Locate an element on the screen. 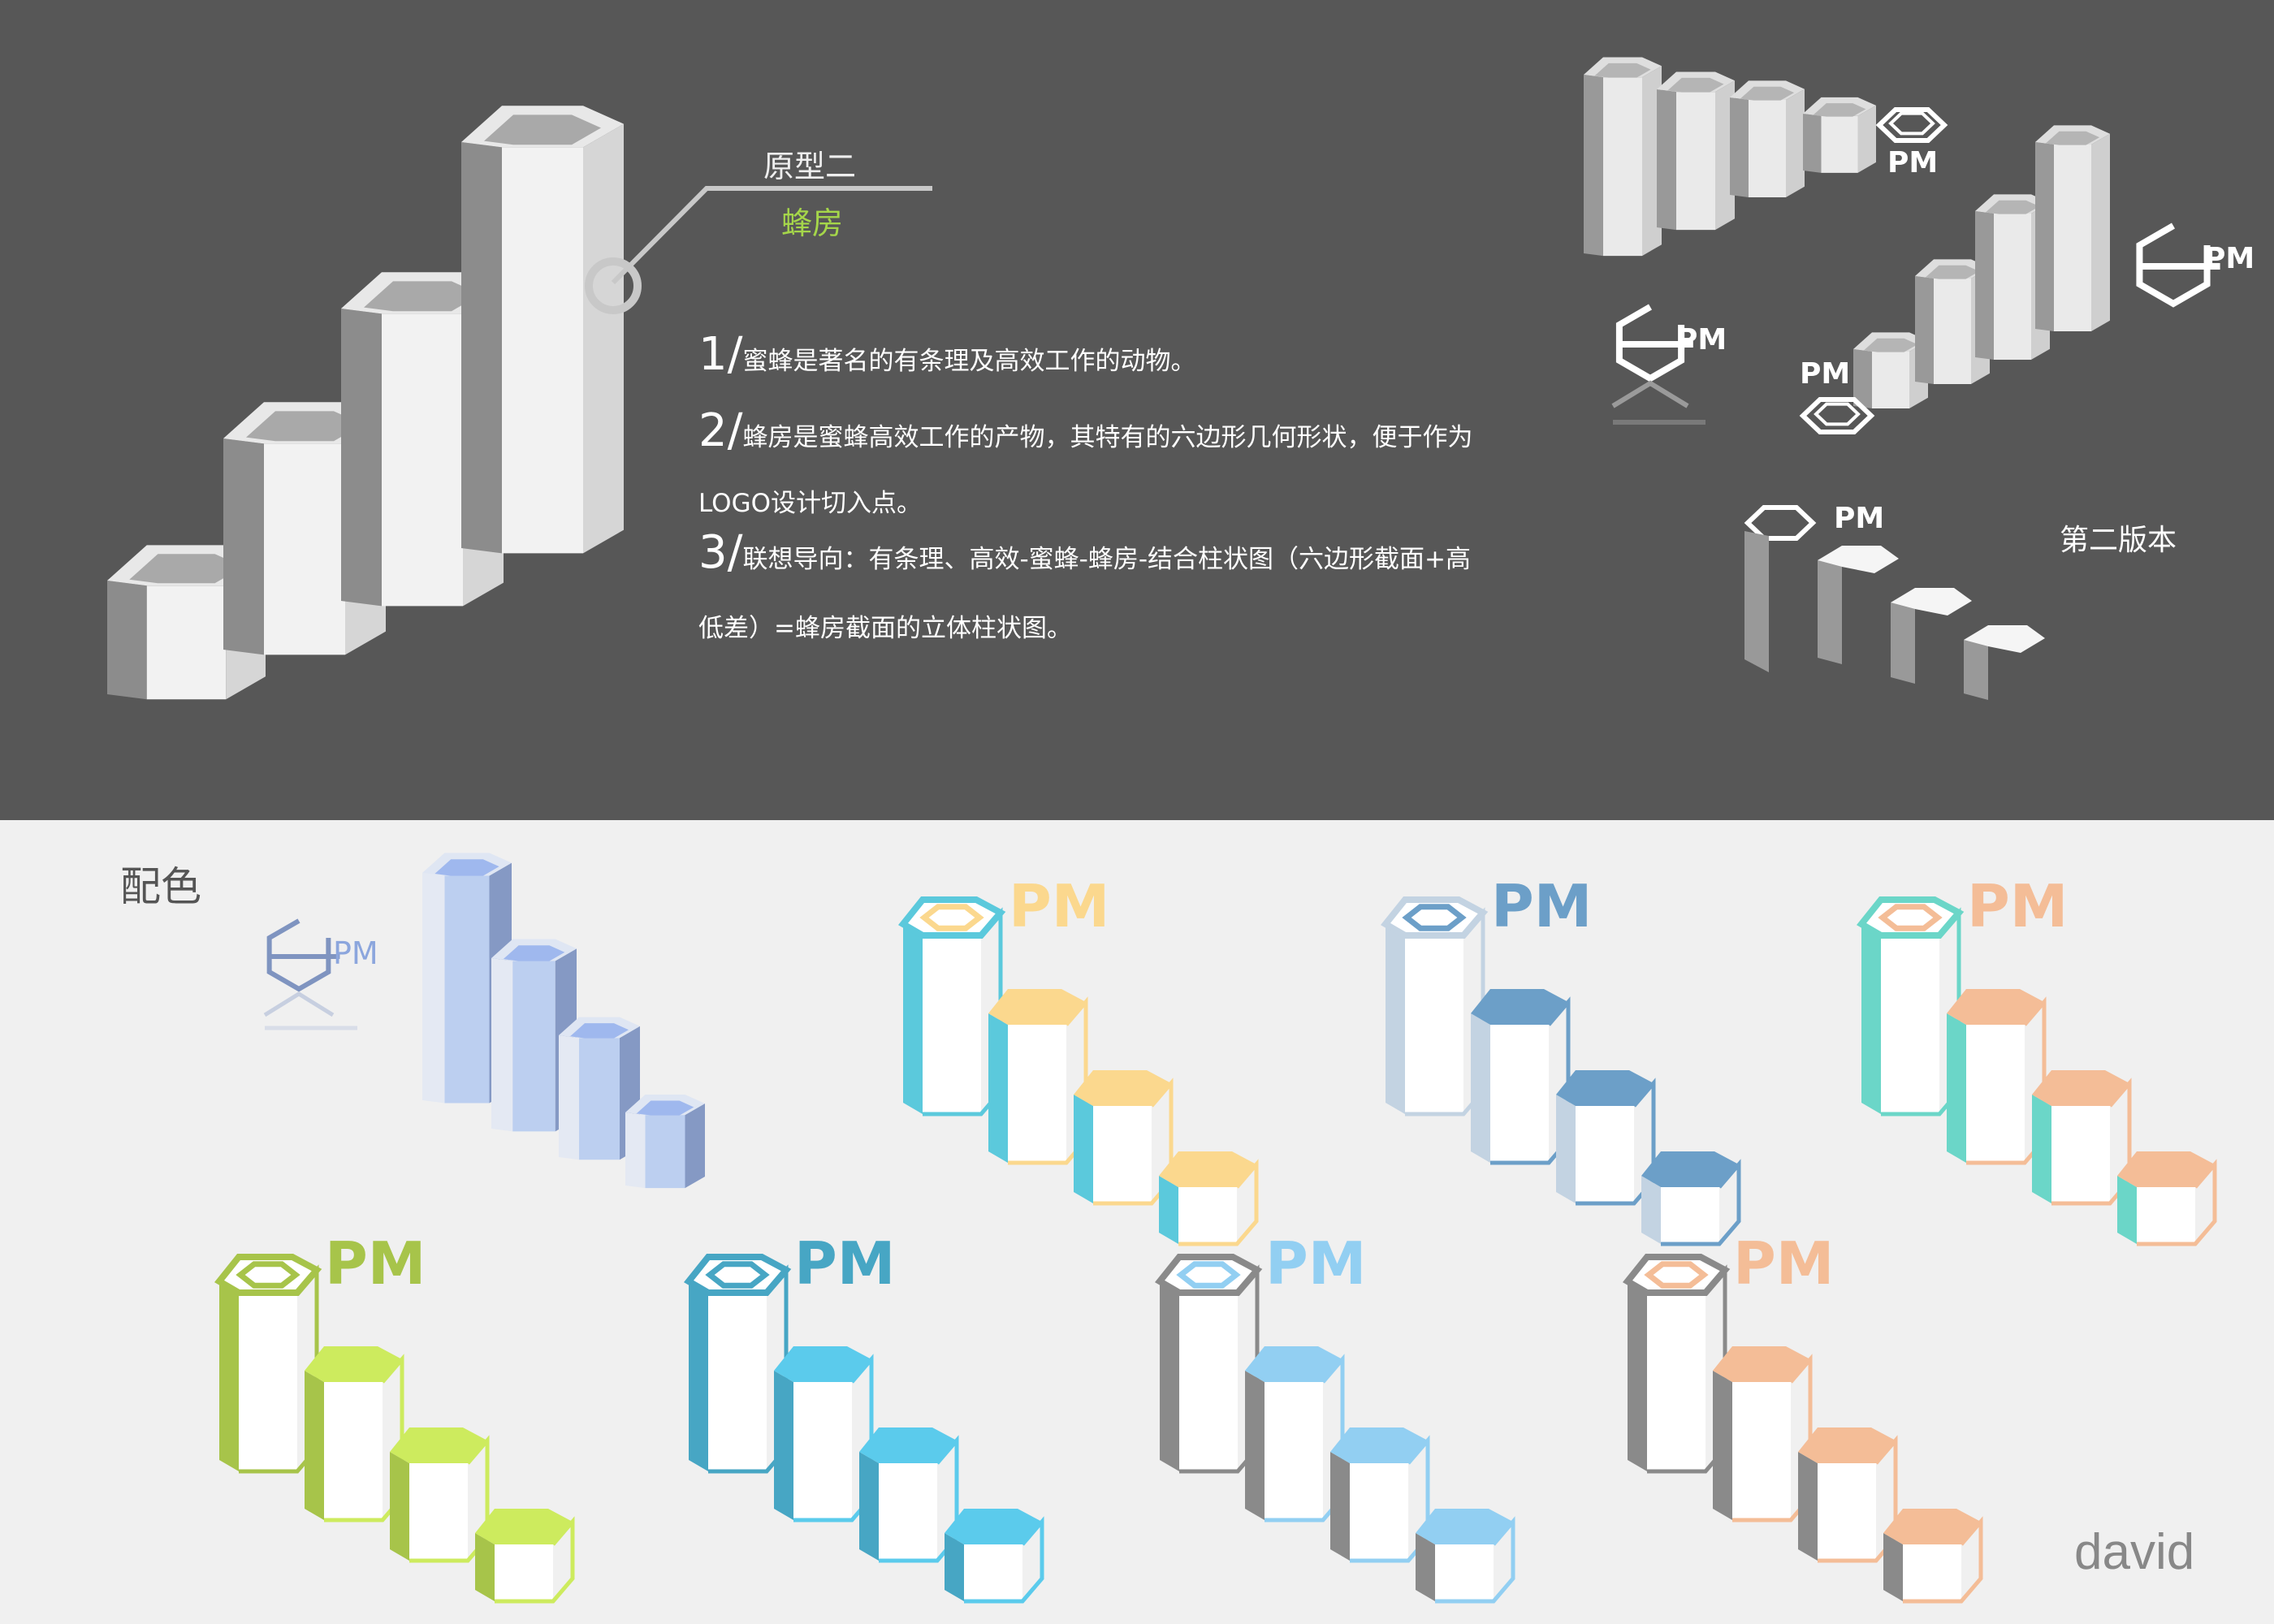  blue-bar-4-front is located at coordinates (665, 1152).